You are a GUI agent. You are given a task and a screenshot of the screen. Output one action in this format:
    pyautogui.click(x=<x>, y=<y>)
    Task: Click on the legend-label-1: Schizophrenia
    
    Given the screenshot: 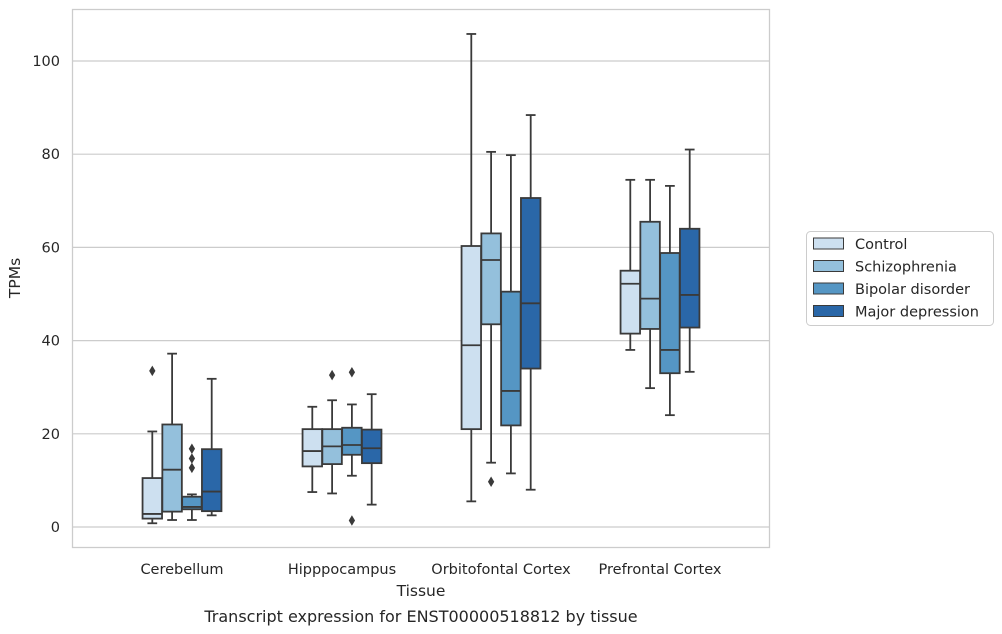 What is the action you would take?
    pyautogui.click(x=906, y=268)
    